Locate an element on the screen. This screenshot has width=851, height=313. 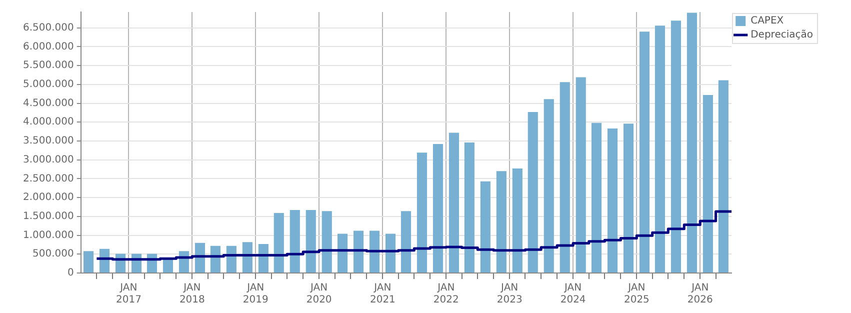
legend-label: CAPEX is located at coordinates (767, 21).